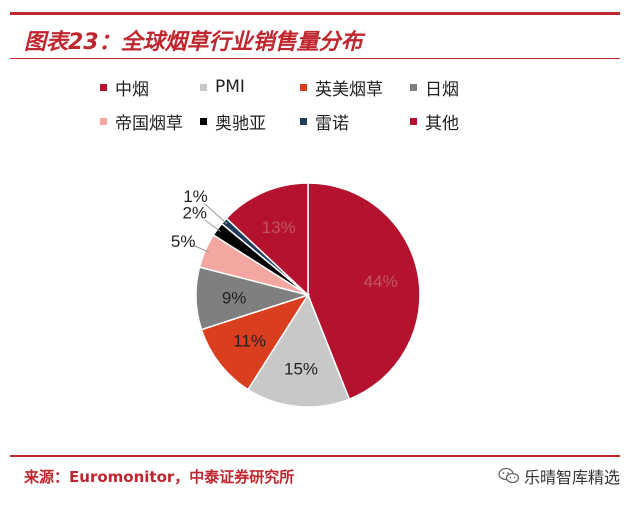 Image resolution: width=640 pixels, height=509 pixels. I want to click on legend-item-pmi: PMI, so click(250, 87).